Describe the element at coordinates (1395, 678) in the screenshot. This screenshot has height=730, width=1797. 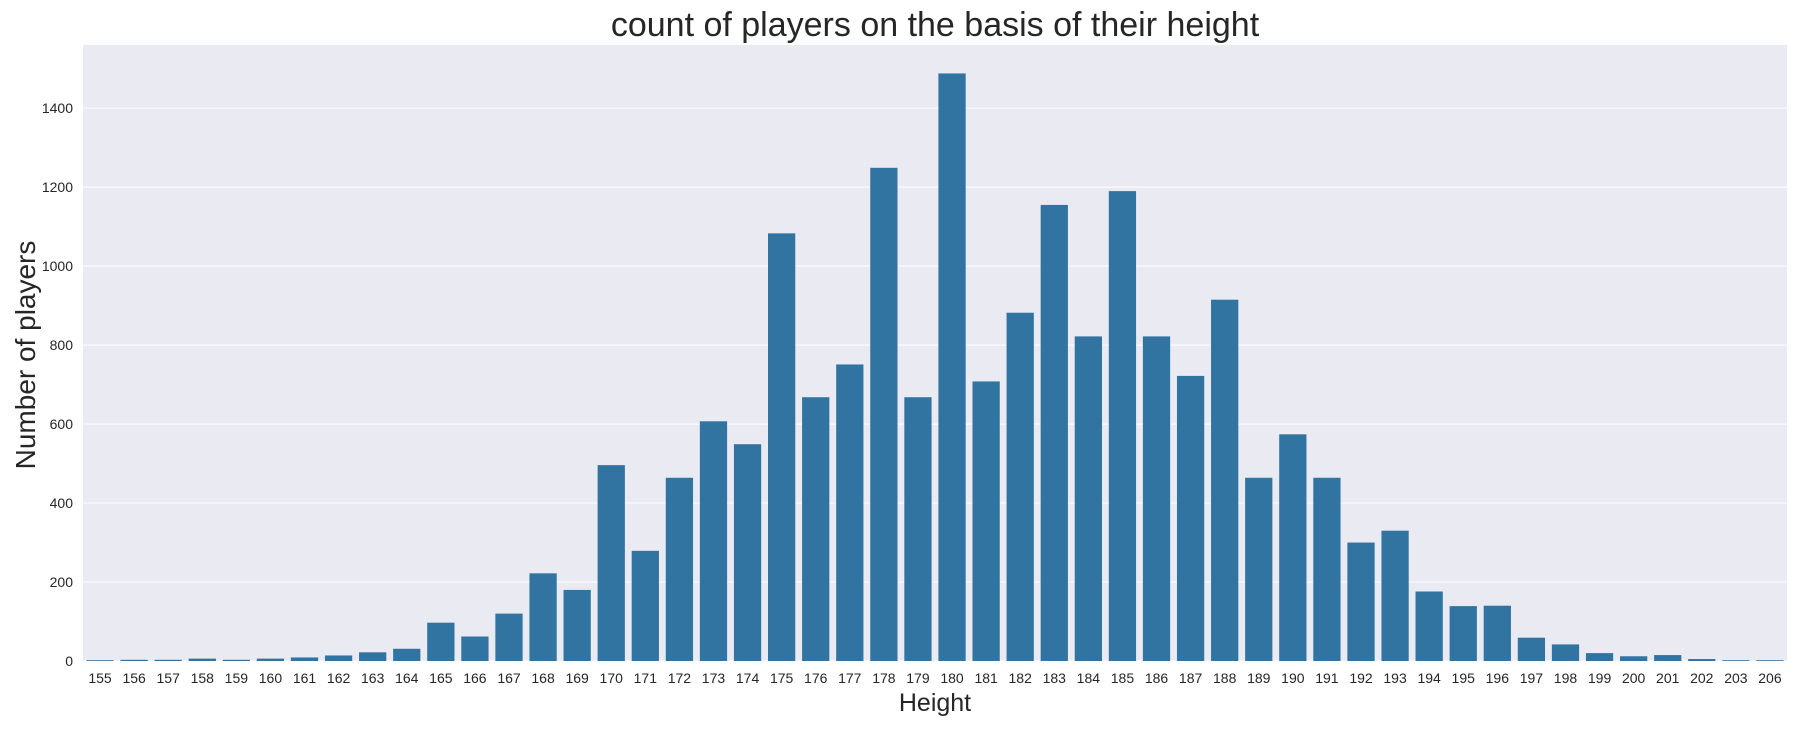
I see `x-tick-label: 193` at that location.